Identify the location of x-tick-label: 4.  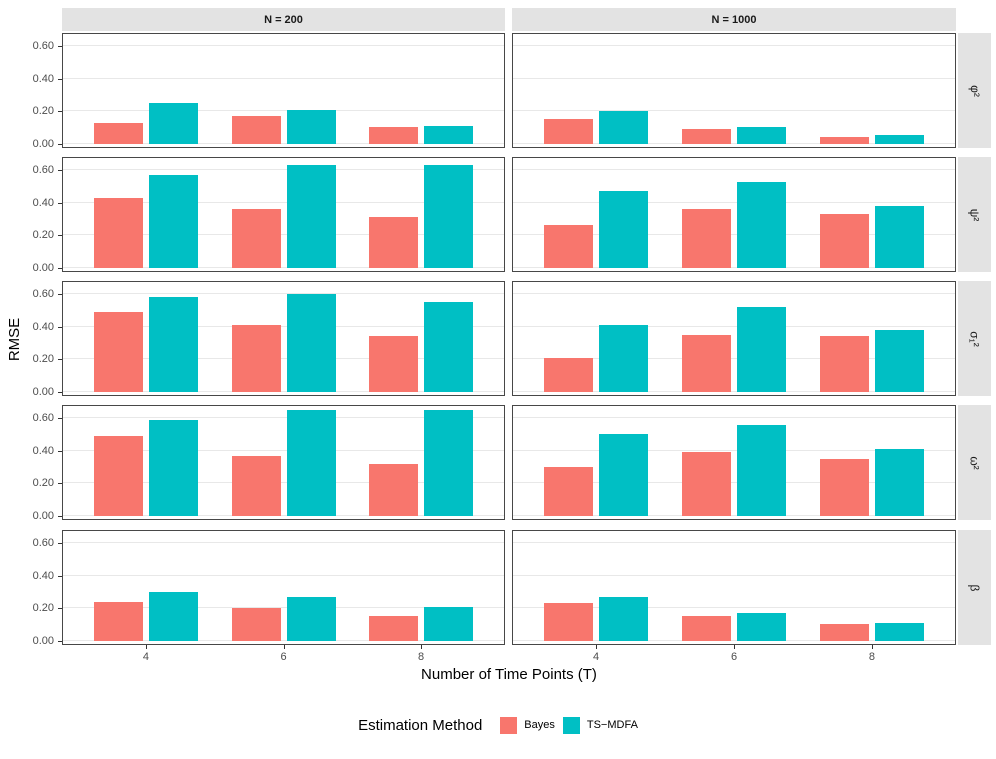
(145, 657).